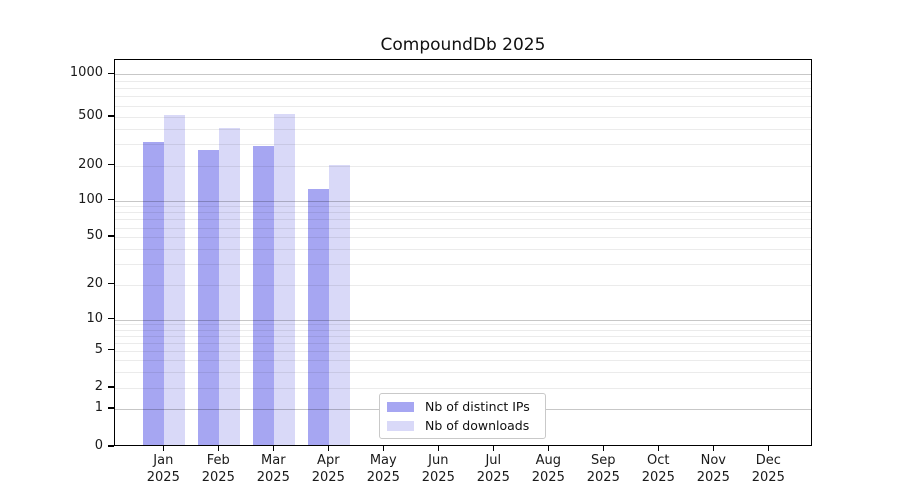  What do you see at coordinates (98, 407) in the screenshot?
I see `y-tick-label-1: 1` at bounding box center [98, 407].